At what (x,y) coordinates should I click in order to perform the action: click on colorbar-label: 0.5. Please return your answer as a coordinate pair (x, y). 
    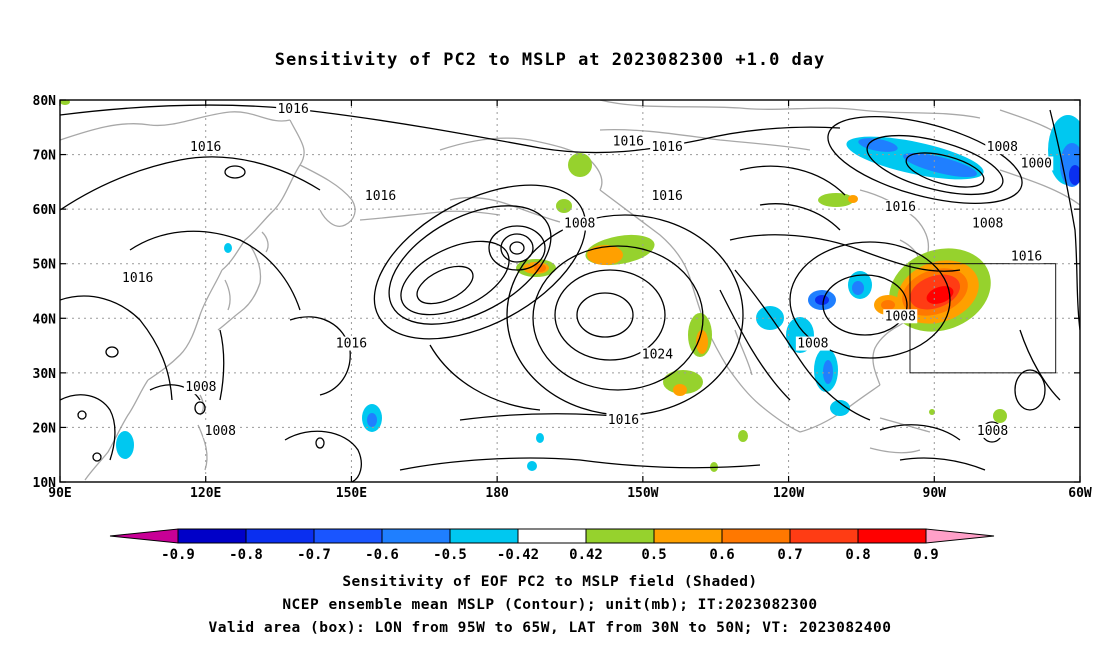
    Looking at the image, I should click on (653, 555).